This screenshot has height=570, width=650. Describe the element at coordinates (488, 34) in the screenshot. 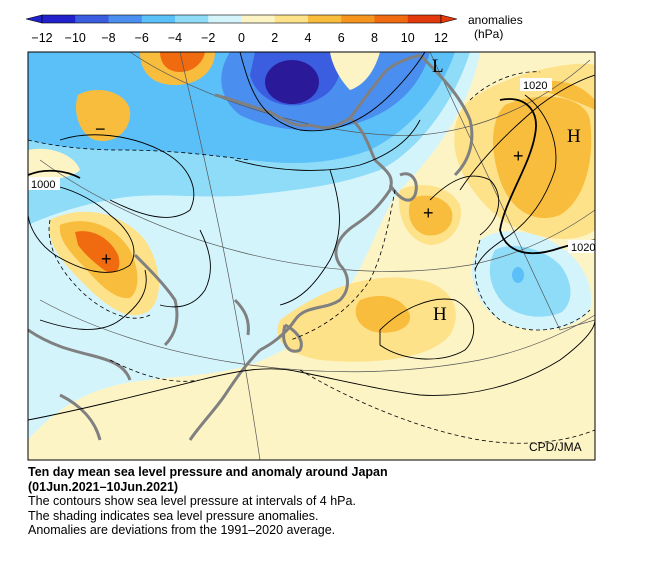

I see `legend-units: (hPa)` at that location.